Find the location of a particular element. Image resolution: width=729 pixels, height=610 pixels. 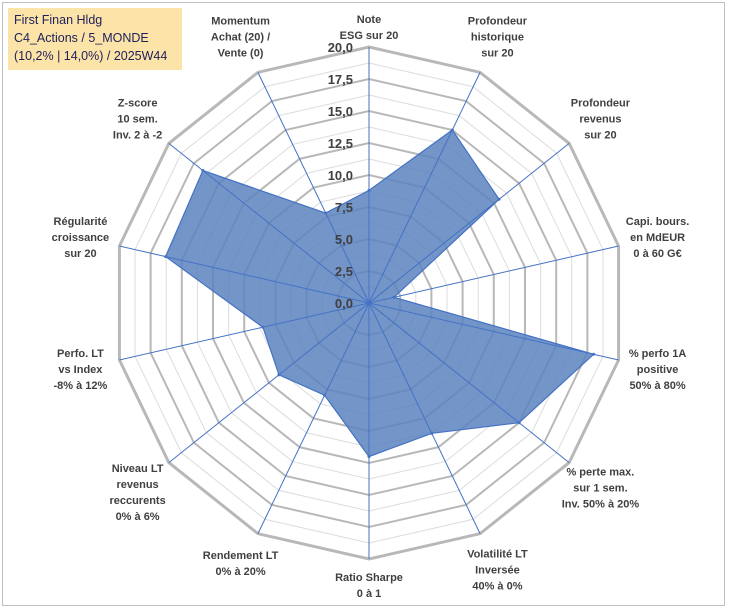

axis-label: Régularité croissance sur 20 is located at coordinates (80, 238).